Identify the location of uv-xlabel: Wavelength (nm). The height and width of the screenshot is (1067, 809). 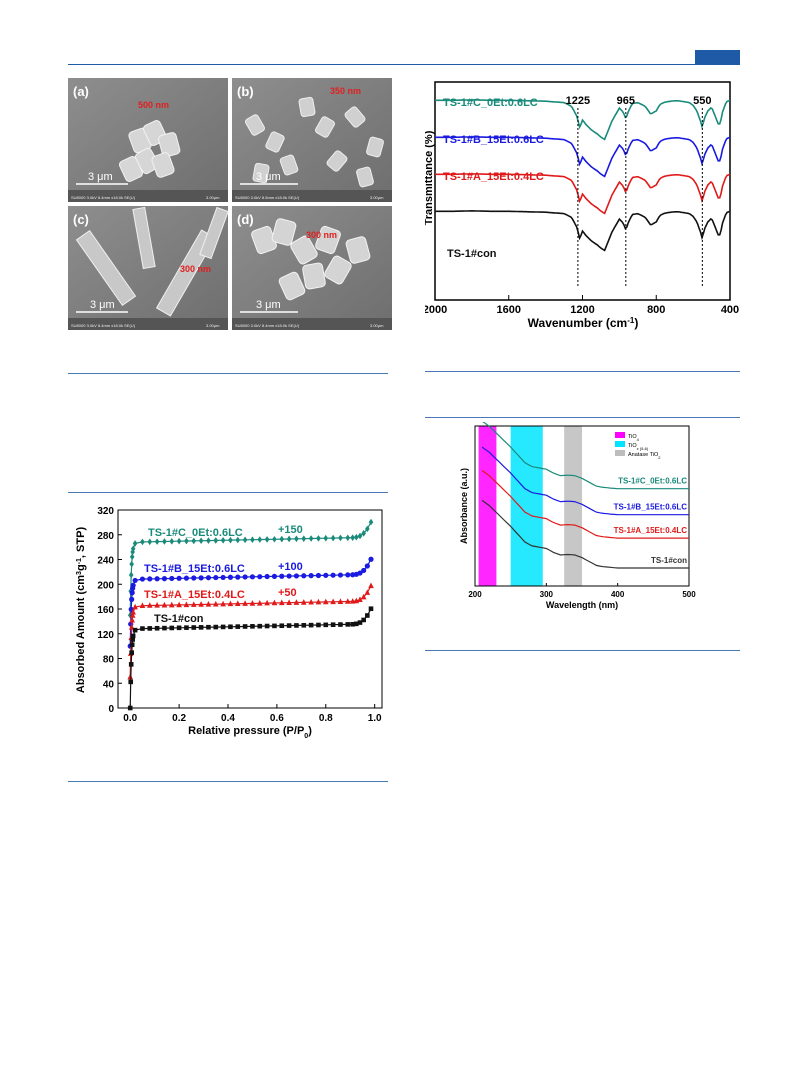
(582, 605).